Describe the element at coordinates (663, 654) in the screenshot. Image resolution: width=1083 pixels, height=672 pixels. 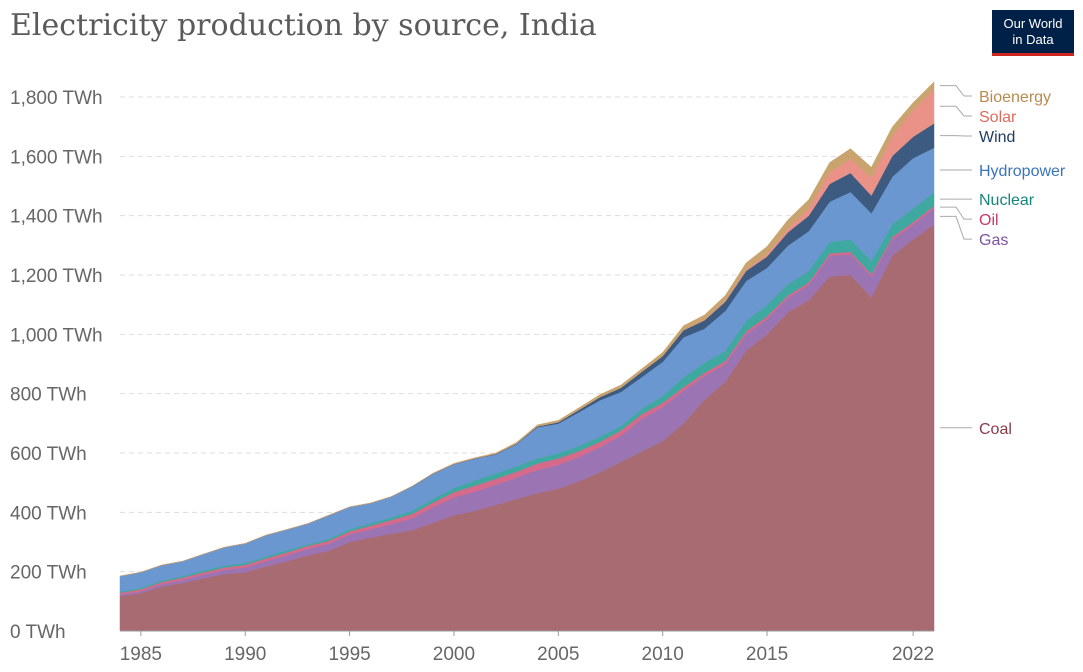
I see `x-tick-label: 2010` at that location.